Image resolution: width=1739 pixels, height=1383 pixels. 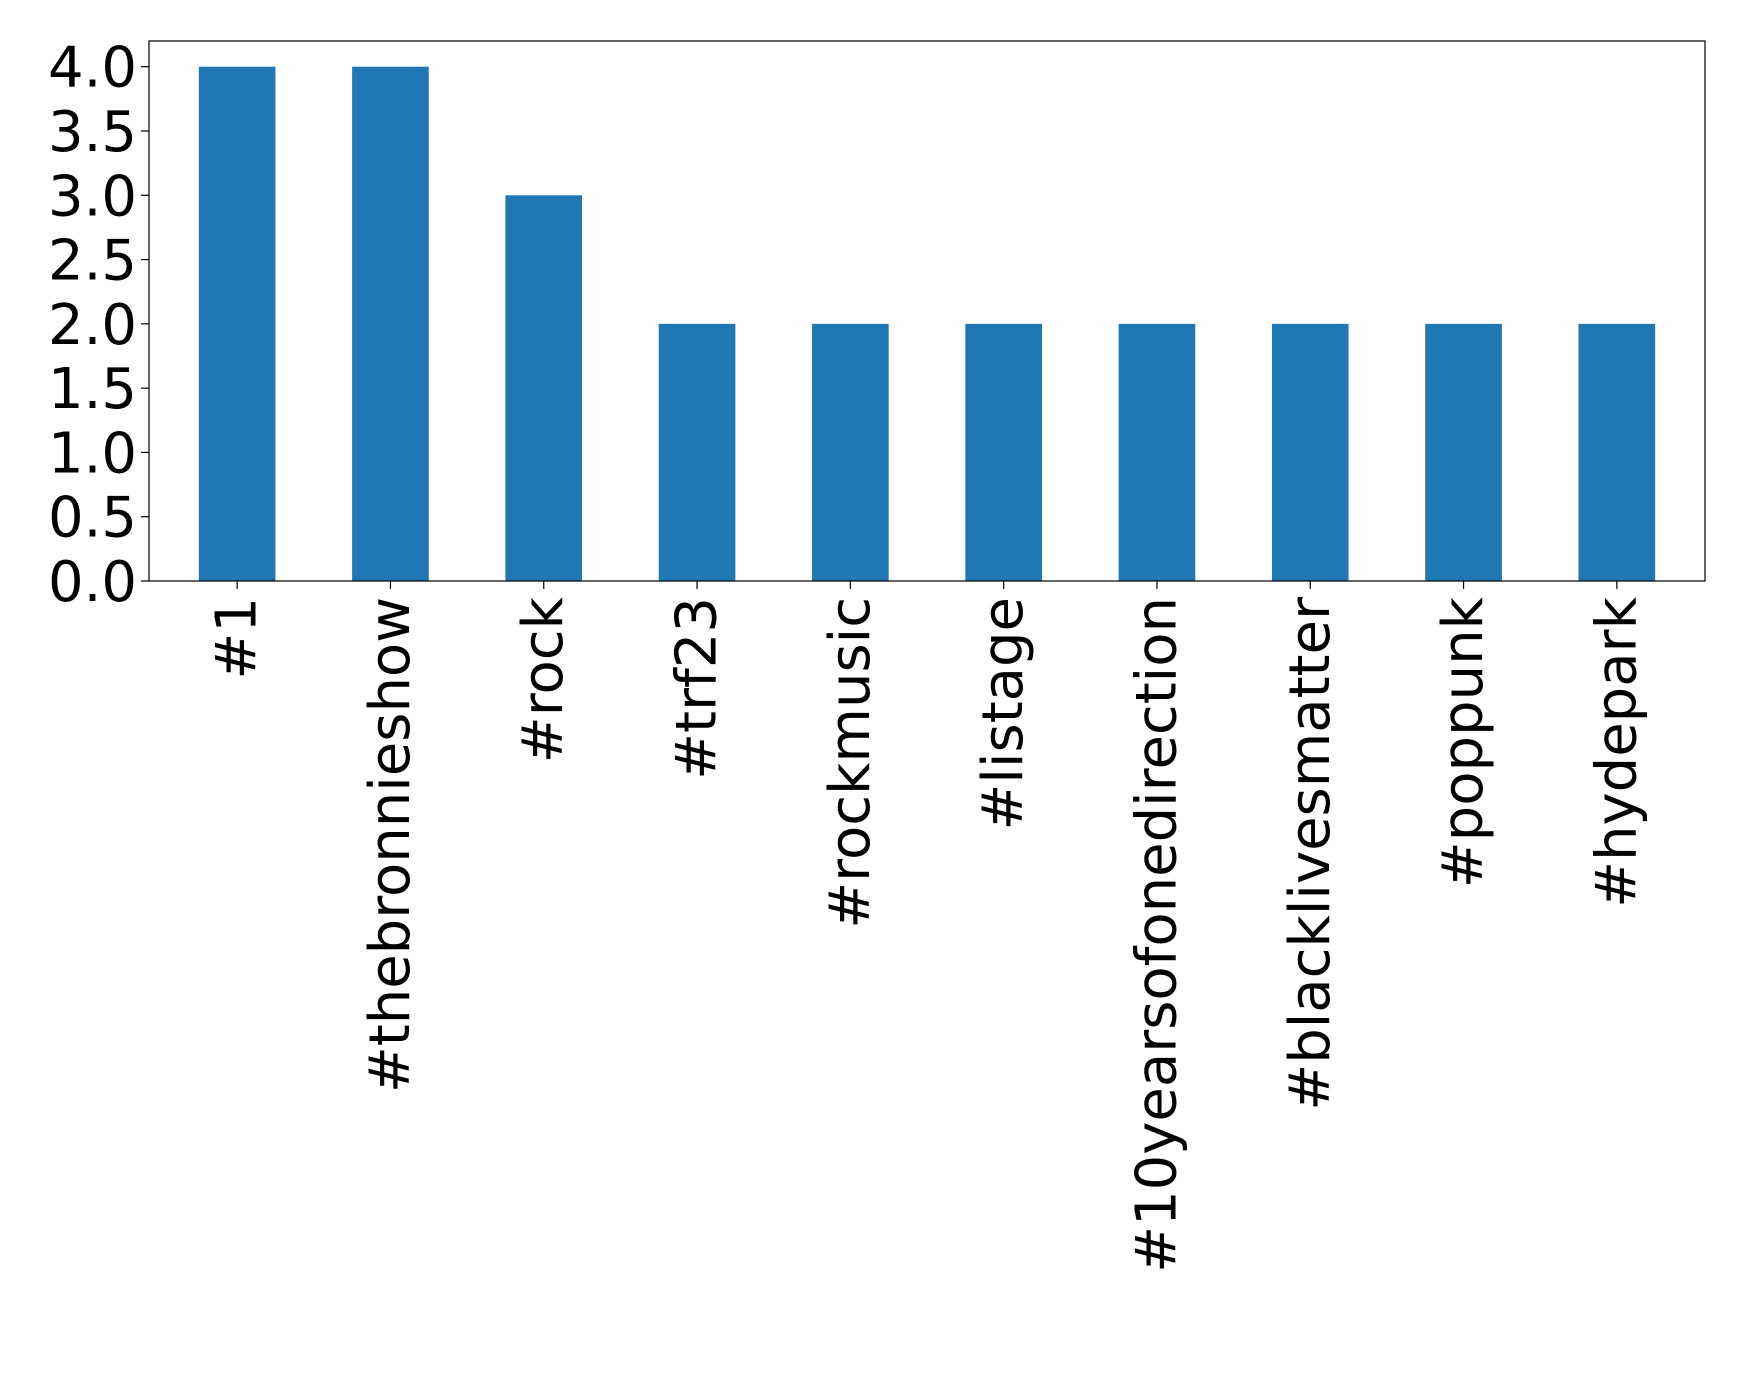 I want to click on y-tick-label: 2.0, so click(x=92, y=325).